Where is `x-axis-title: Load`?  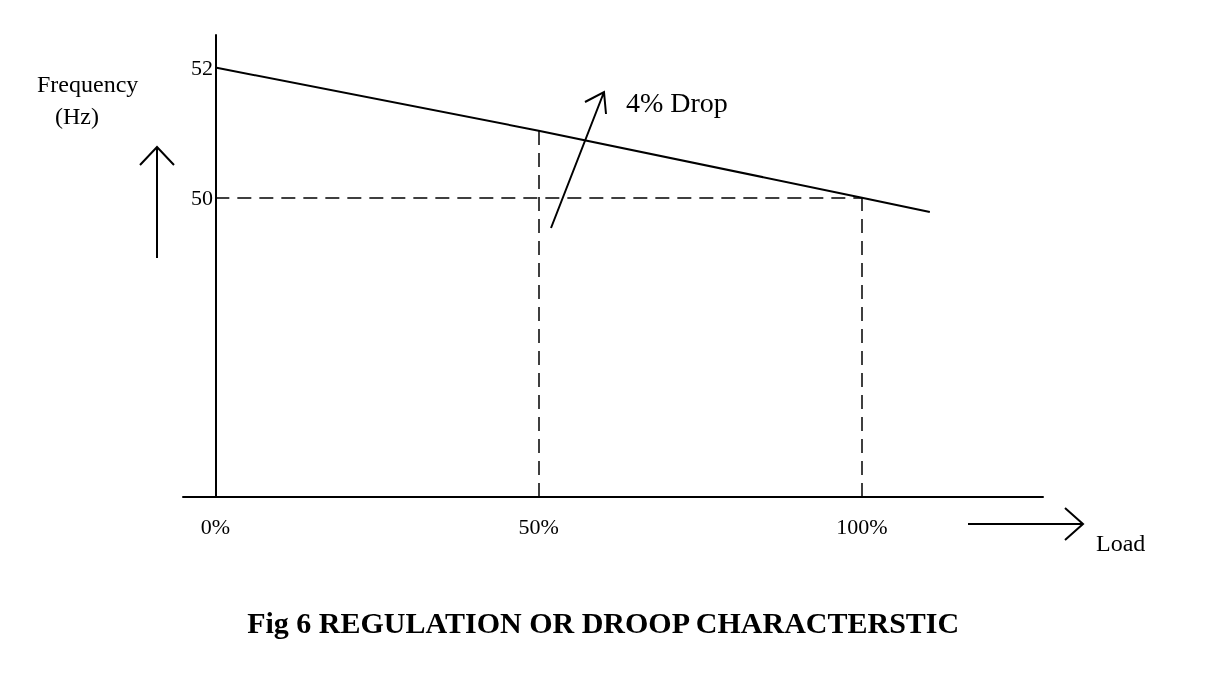
x-axis-title: Load is located at coordinates (1121, 543).